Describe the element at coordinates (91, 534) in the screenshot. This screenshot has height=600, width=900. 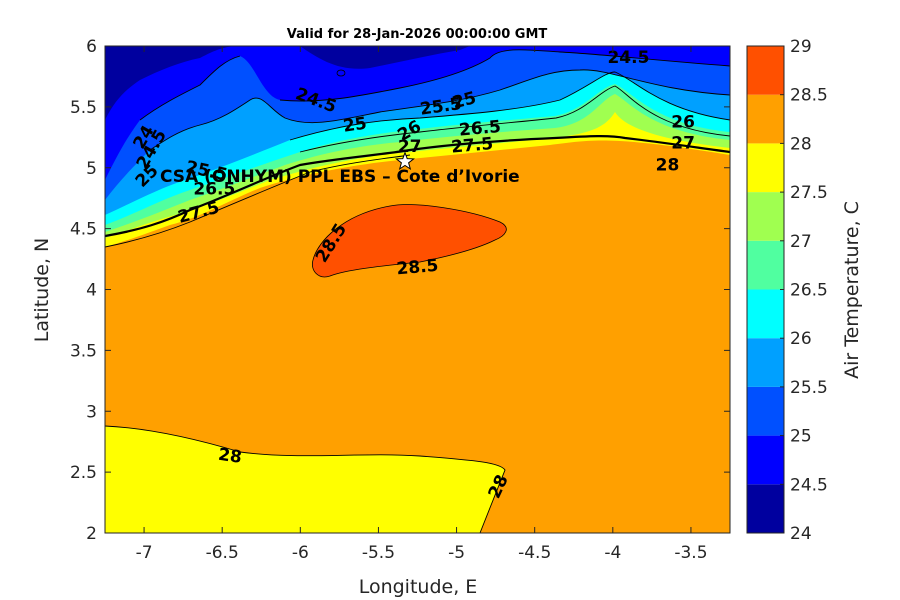
I see `y-tick-label: 2` at that location.